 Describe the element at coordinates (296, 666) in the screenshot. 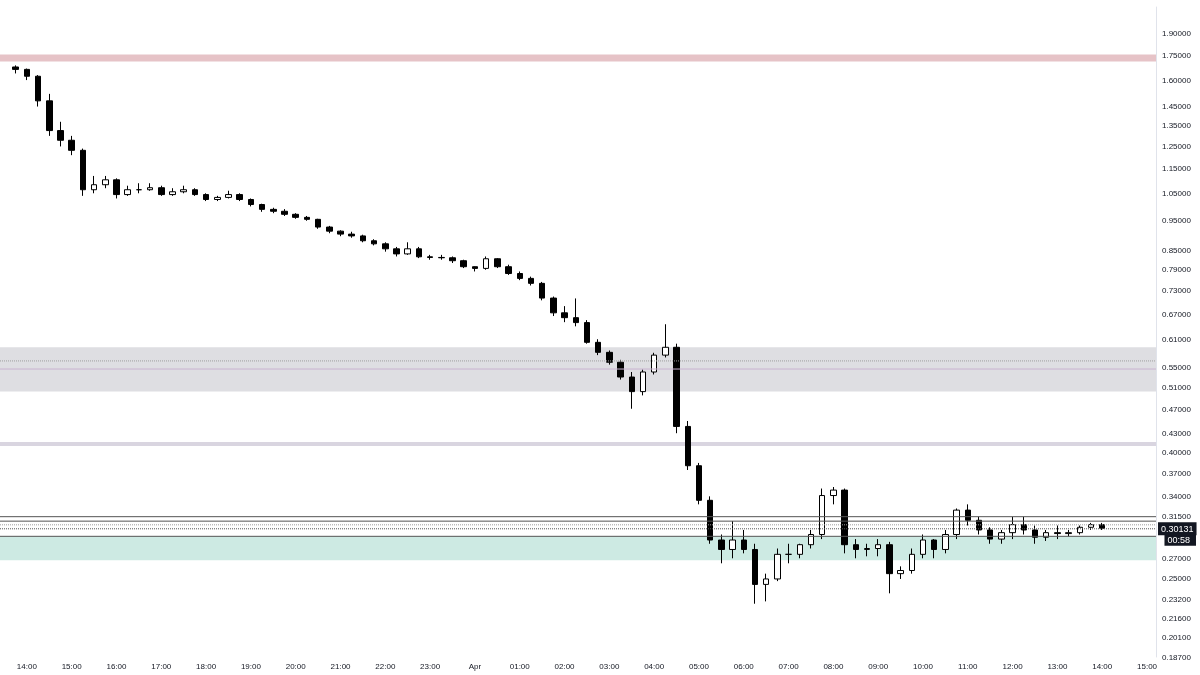

I see `x-tick-label: 20:00` at that location.